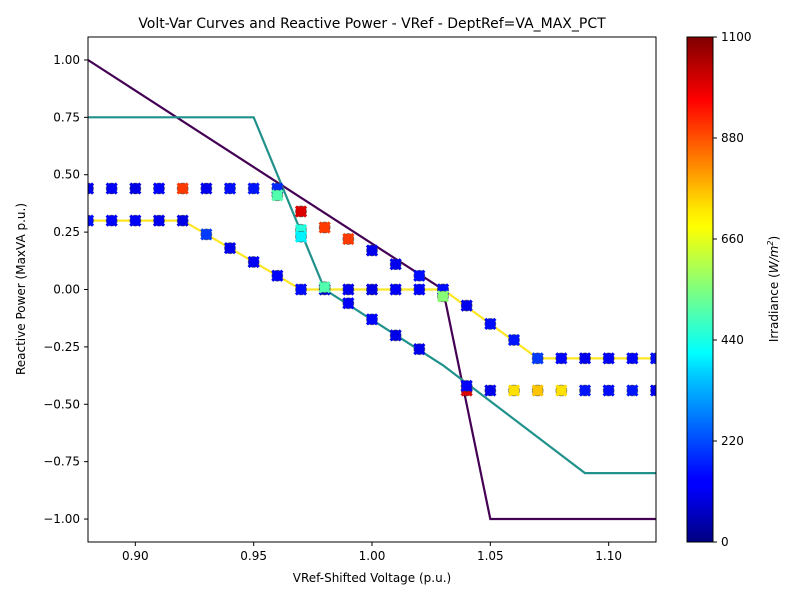 The height and width of the screenshot is (600, 800). Describe the element at coordinates (732, 441) in the screenshot. I see `colorbar-tick-label: 220` at that location.